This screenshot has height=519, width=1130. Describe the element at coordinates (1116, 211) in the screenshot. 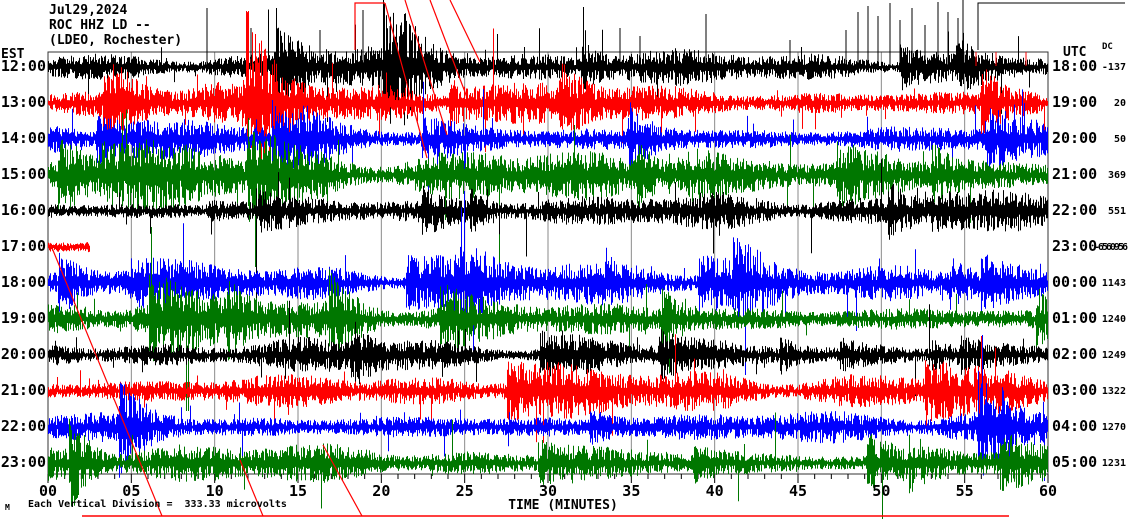

I see `dc-offset-value: 551` at that location.